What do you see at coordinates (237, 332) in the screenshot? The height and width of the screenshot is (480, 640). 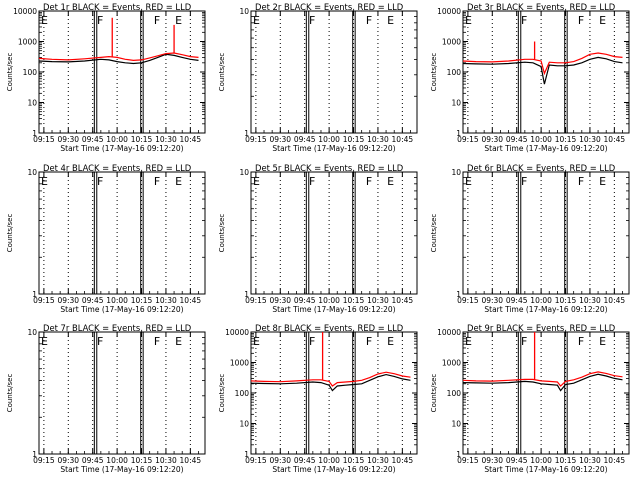 I see `y-tick-label: 10000` at bounding box center [237, 332].